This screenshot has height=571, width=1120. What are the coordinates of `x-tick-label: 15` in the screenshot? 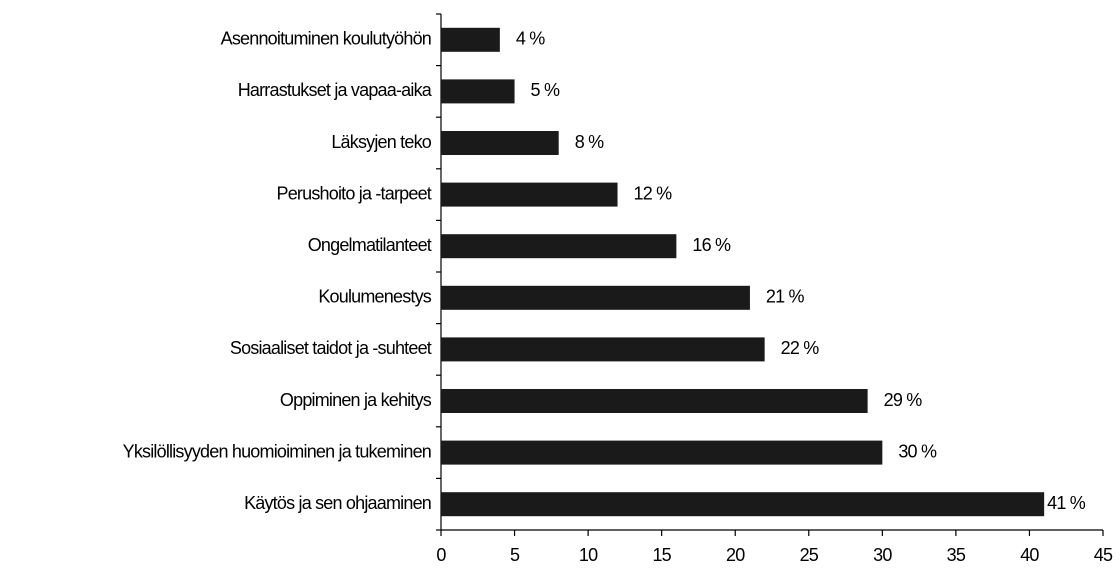 It's located at (661, 555).